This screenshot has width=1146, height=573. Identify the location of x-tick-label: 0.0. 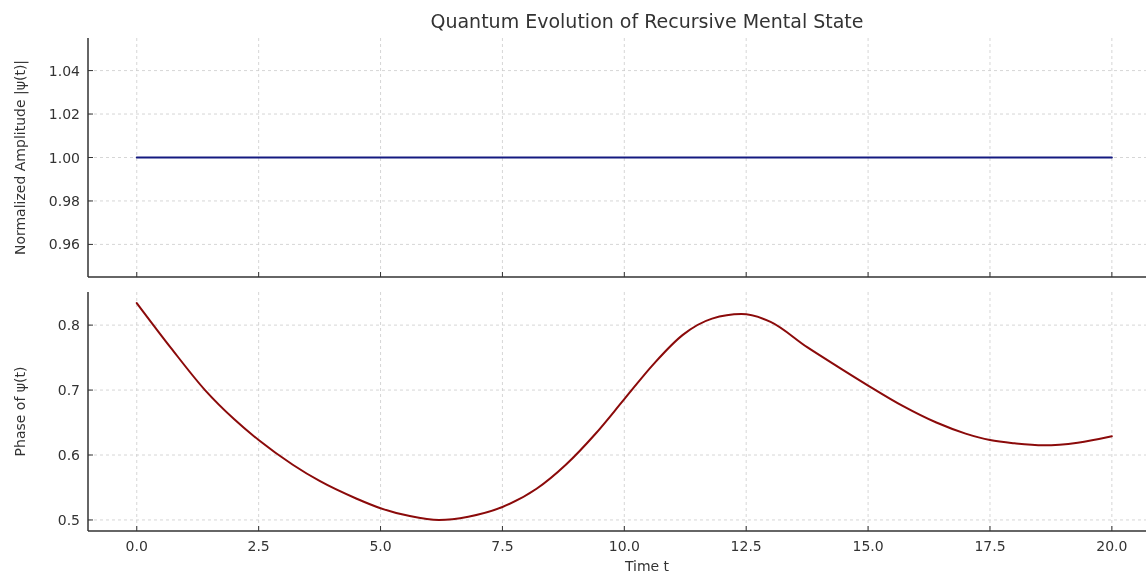
(136, 546).